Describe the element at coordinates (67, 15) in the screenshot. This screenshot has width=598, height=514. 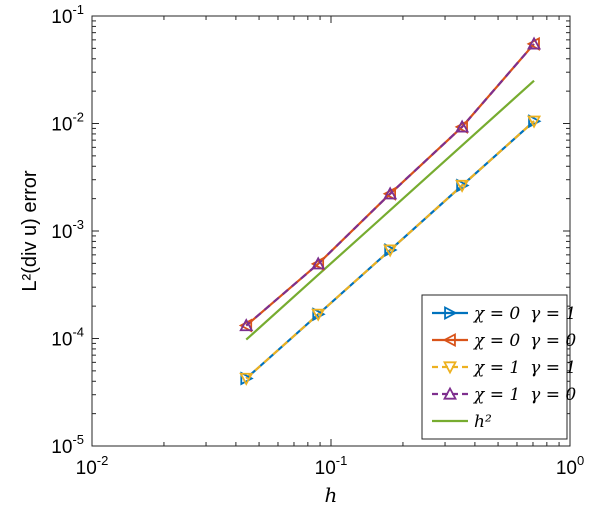
I see `y-tick-label: 10⁻¹` at that location.